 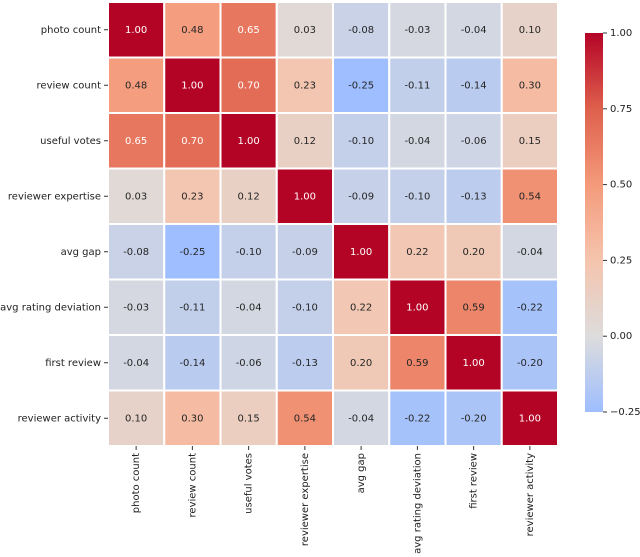 I want to click on x-tick-label: photo count, so click(x=136, y=483).